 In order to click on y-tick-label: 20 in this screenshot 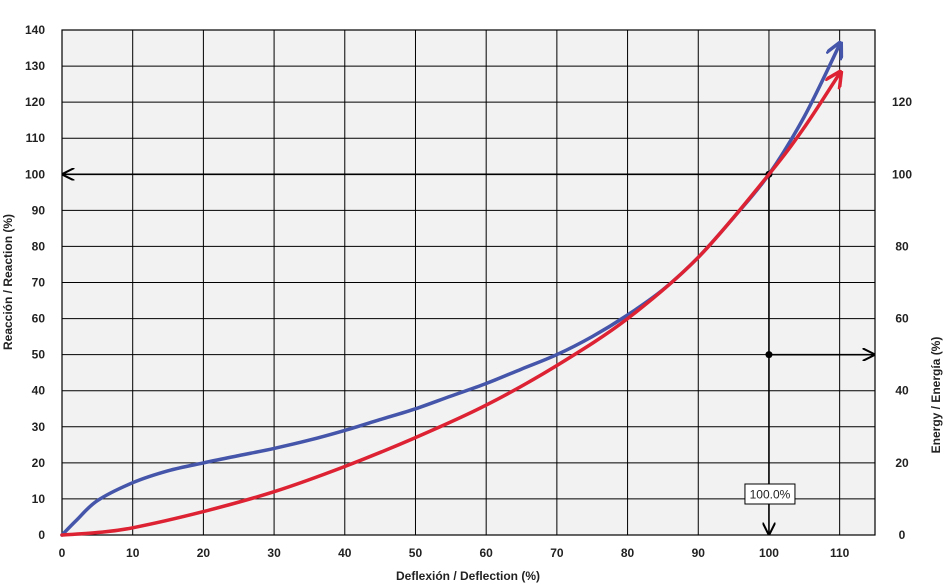, I will do `click(39, 463)`.